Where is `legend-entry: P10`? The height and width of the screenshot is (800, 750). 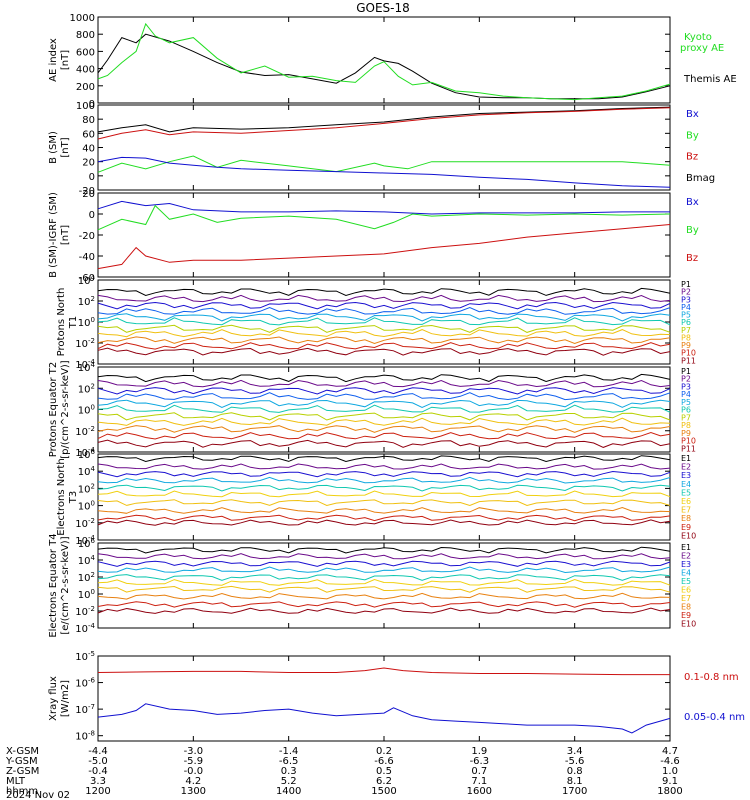
legend-entry: P10 is located at coordinates (688, 353).